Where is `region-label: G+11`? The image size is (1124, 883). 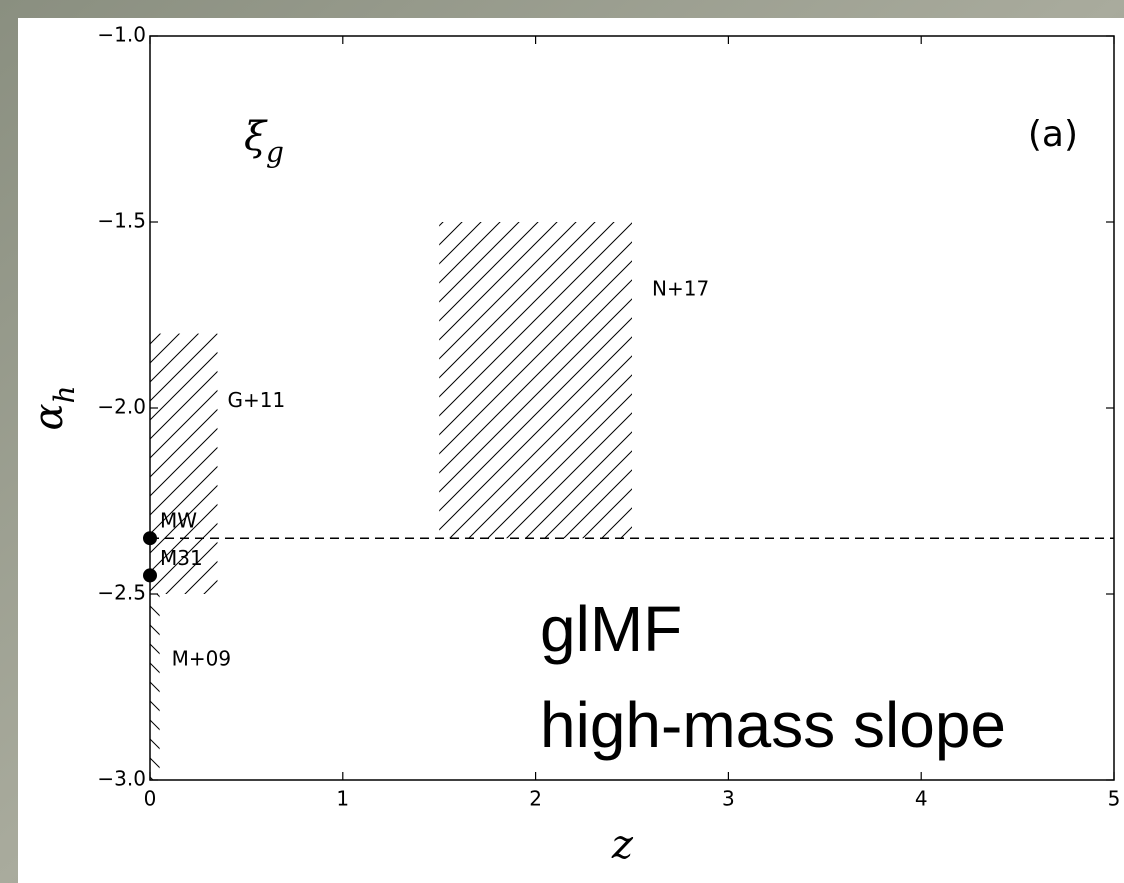 region-label: G+11 is located at coordinates (256, 400).